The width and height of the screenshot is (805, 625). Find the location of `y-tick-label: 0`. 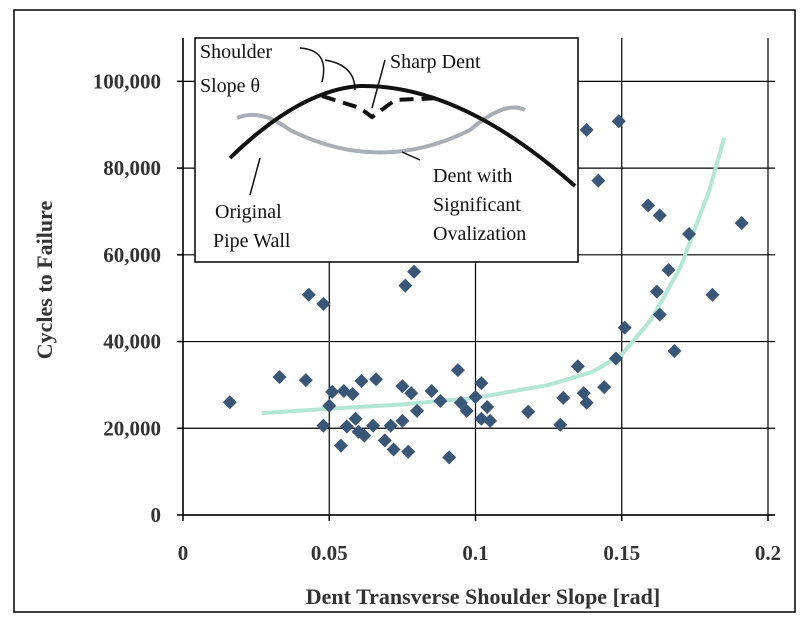

y-tick-label: 0 is located at coordinates (156, 515).